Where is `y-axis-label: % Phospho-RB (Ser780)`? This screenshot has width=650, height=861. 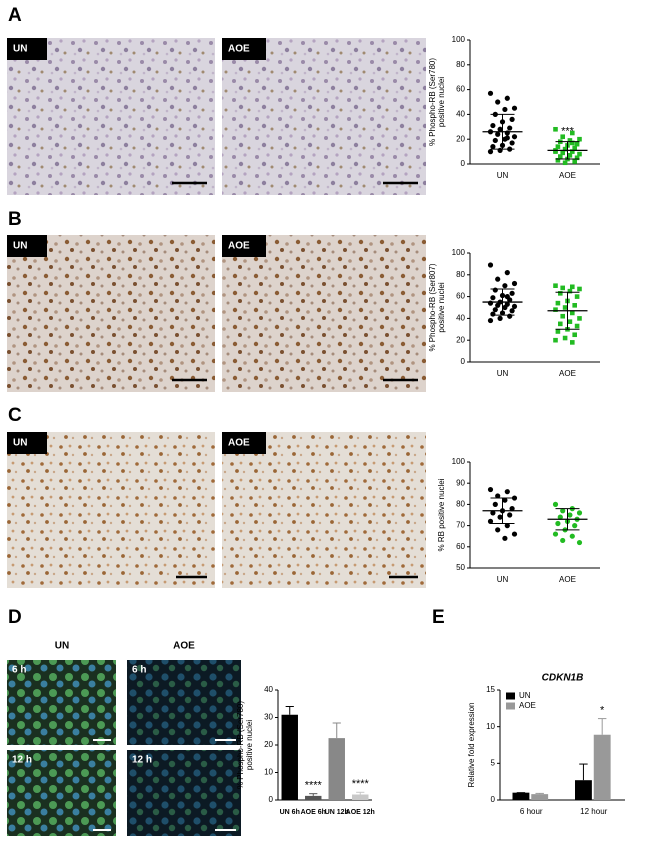 y-axis-label: % Phospho-RB (Ser780) is located at coordinates (240, 745).